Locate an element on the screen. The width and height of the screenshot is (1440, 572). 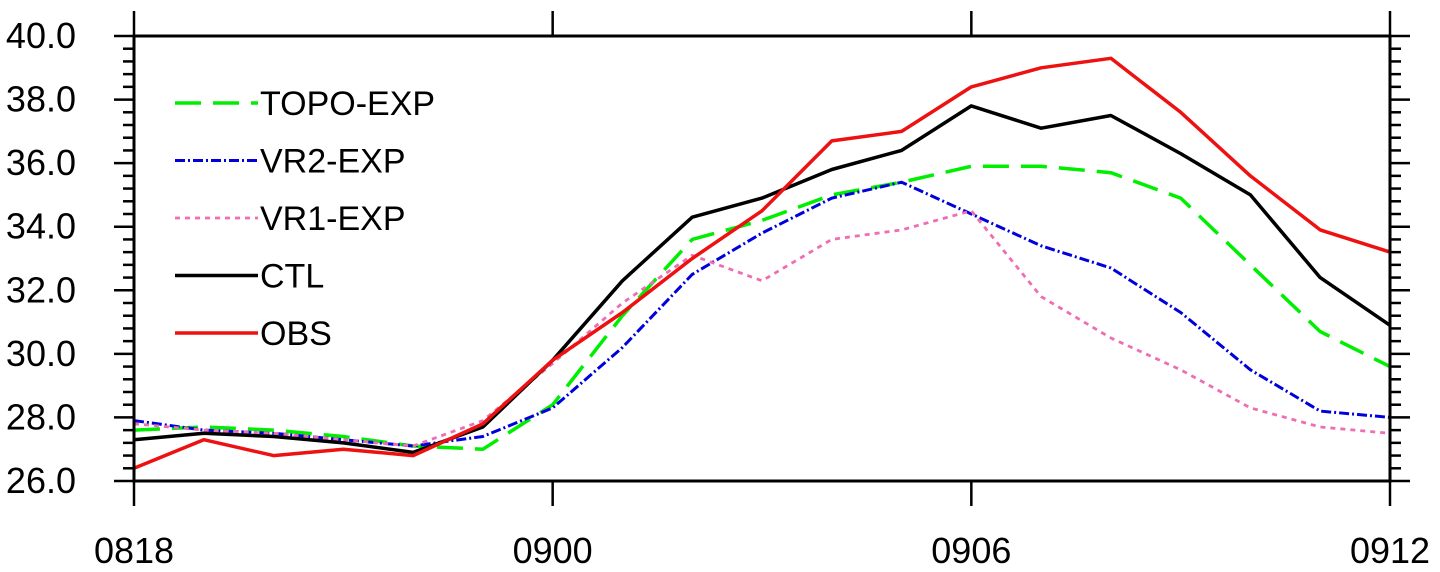
legend-label-vr1-exp: VR1-EXP is located at coordinates (333, 219).